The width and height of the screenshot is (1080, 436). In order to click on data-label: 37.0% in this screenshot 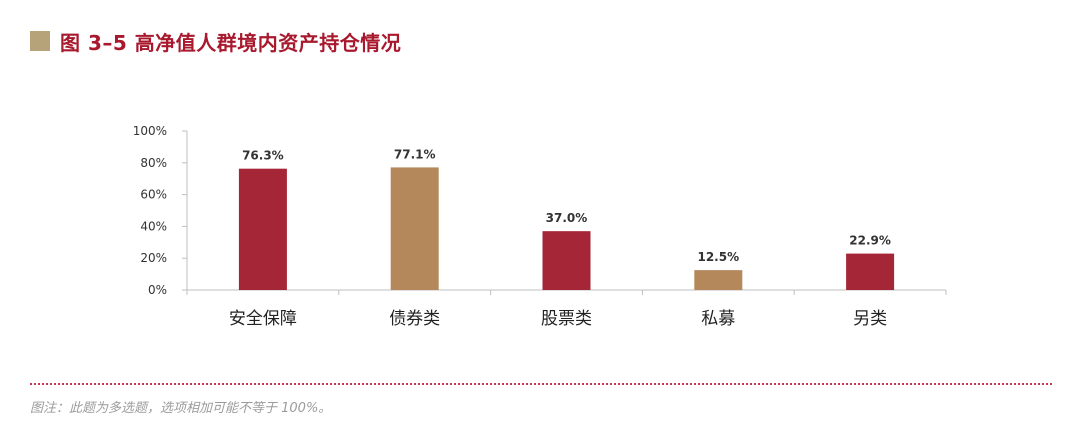, I will do `click(567, 218)`.